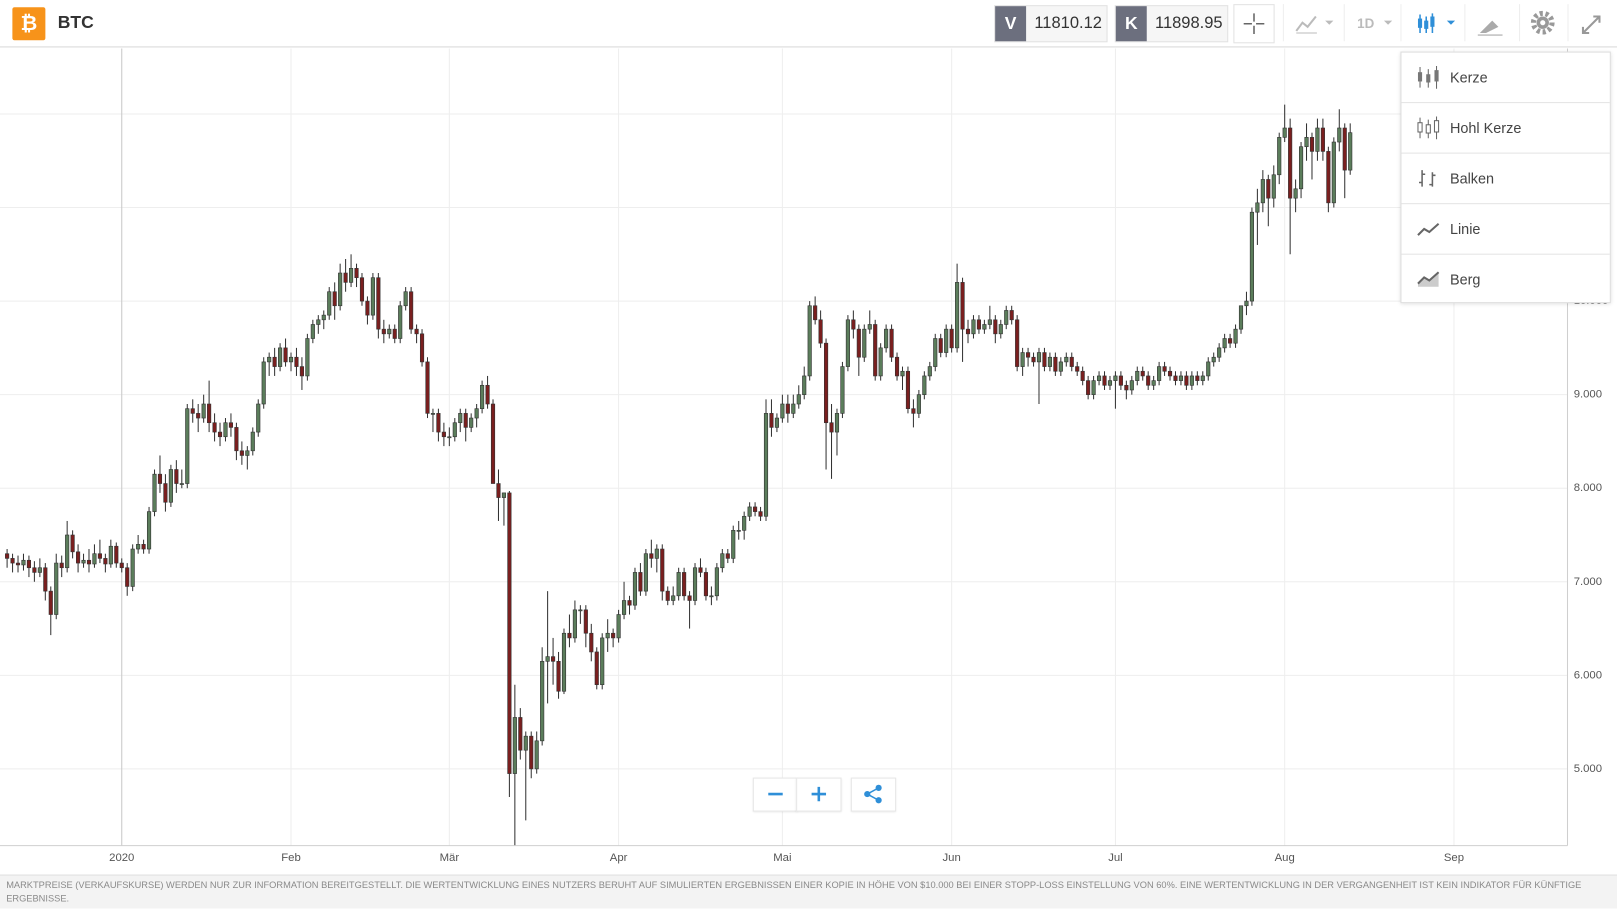 This screenshot has height=912, width=1617. Describe the element at coordinates (775, 794) in the screenshot. I see `zoom-out-button` at that location.